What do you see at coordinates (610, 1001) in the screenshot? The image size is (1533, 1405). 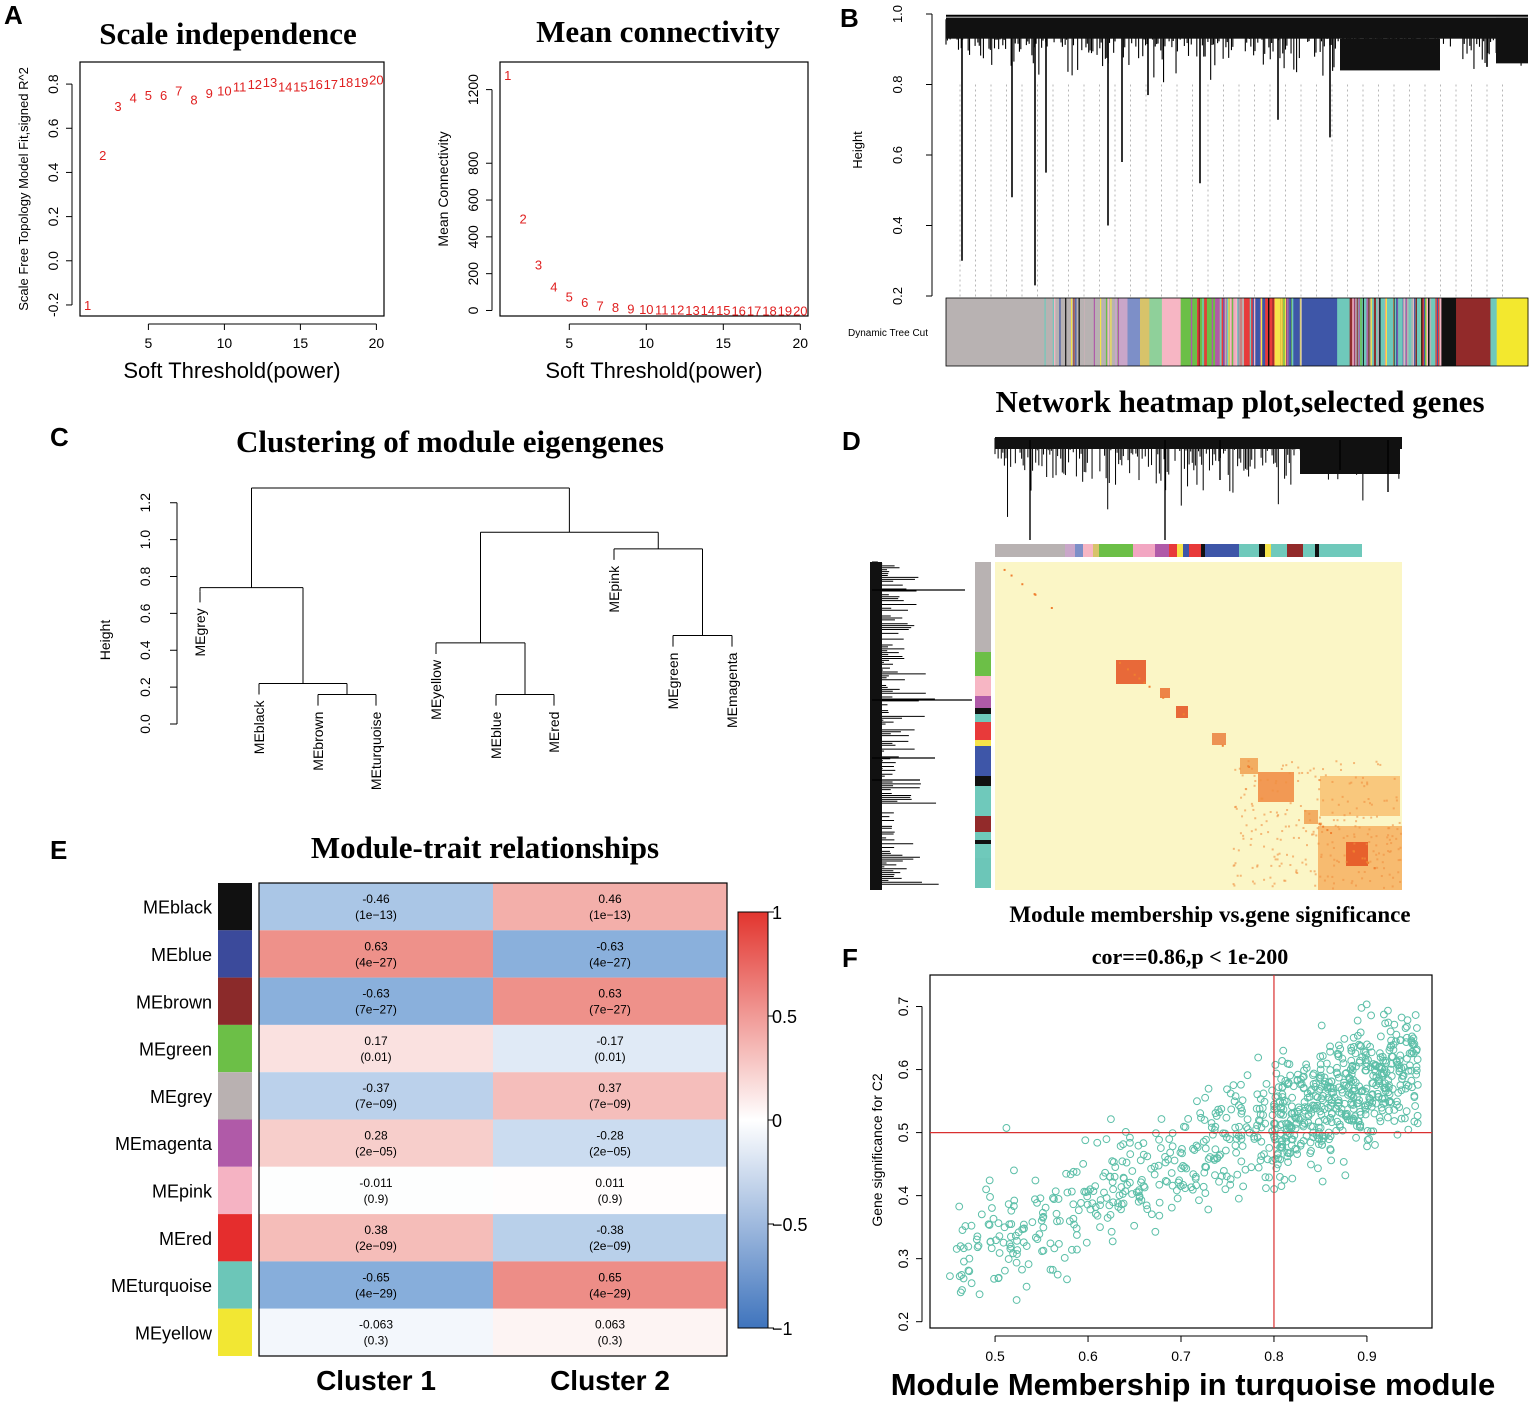 I see `trait-cell-cluster2` at bounding box center [610, 1001].